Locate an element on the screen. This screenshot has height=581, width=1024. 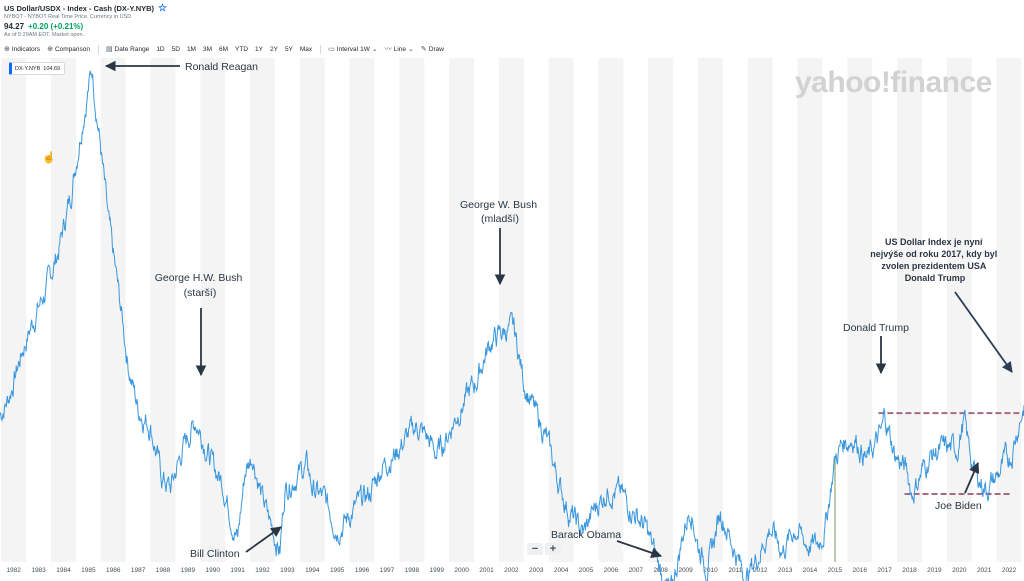
chart-type-dropdown: 〰 Line ⌄ is located at coordinates (399, 49).